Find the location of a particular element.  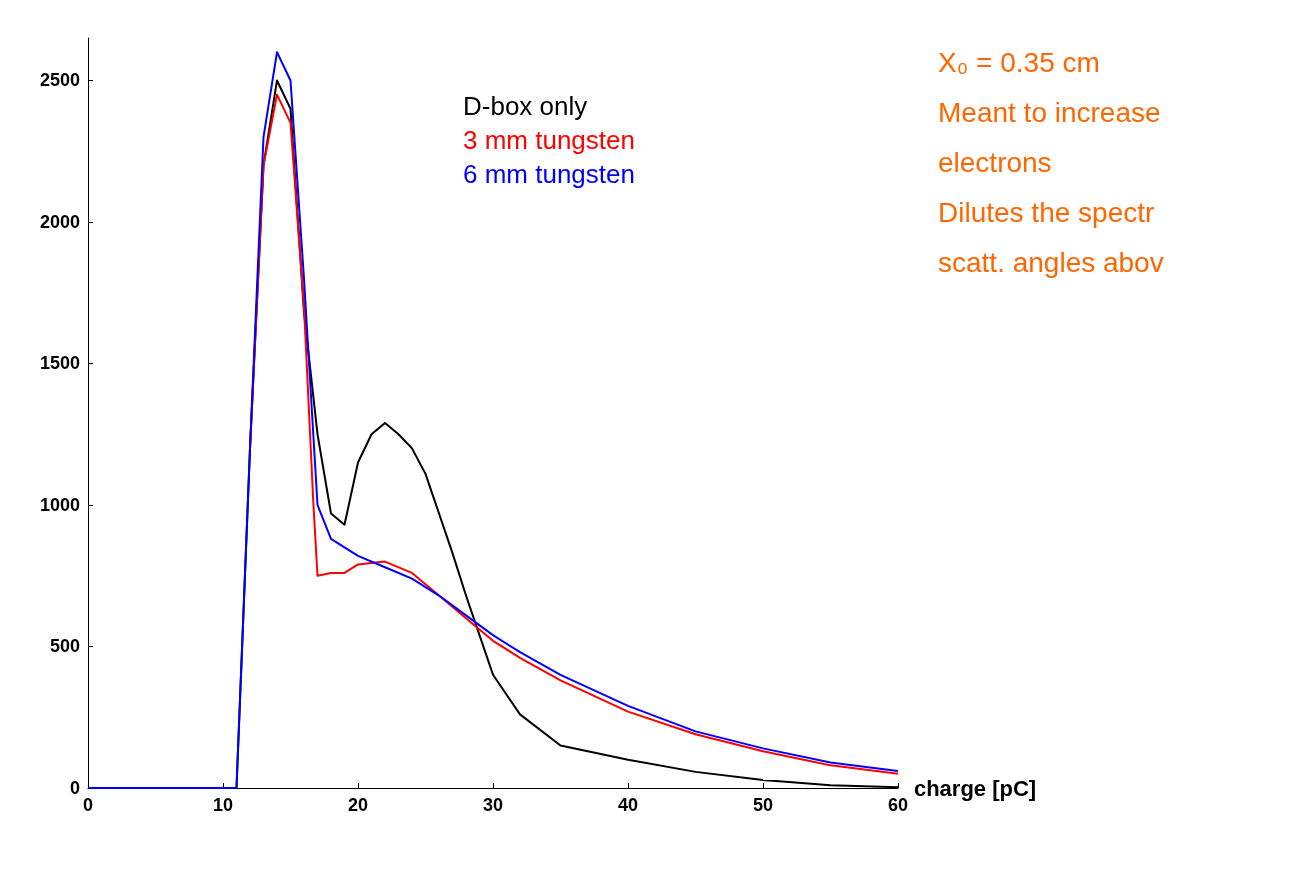

text: X₀ = 0.35 cm is located at coordinates (1019, 62).